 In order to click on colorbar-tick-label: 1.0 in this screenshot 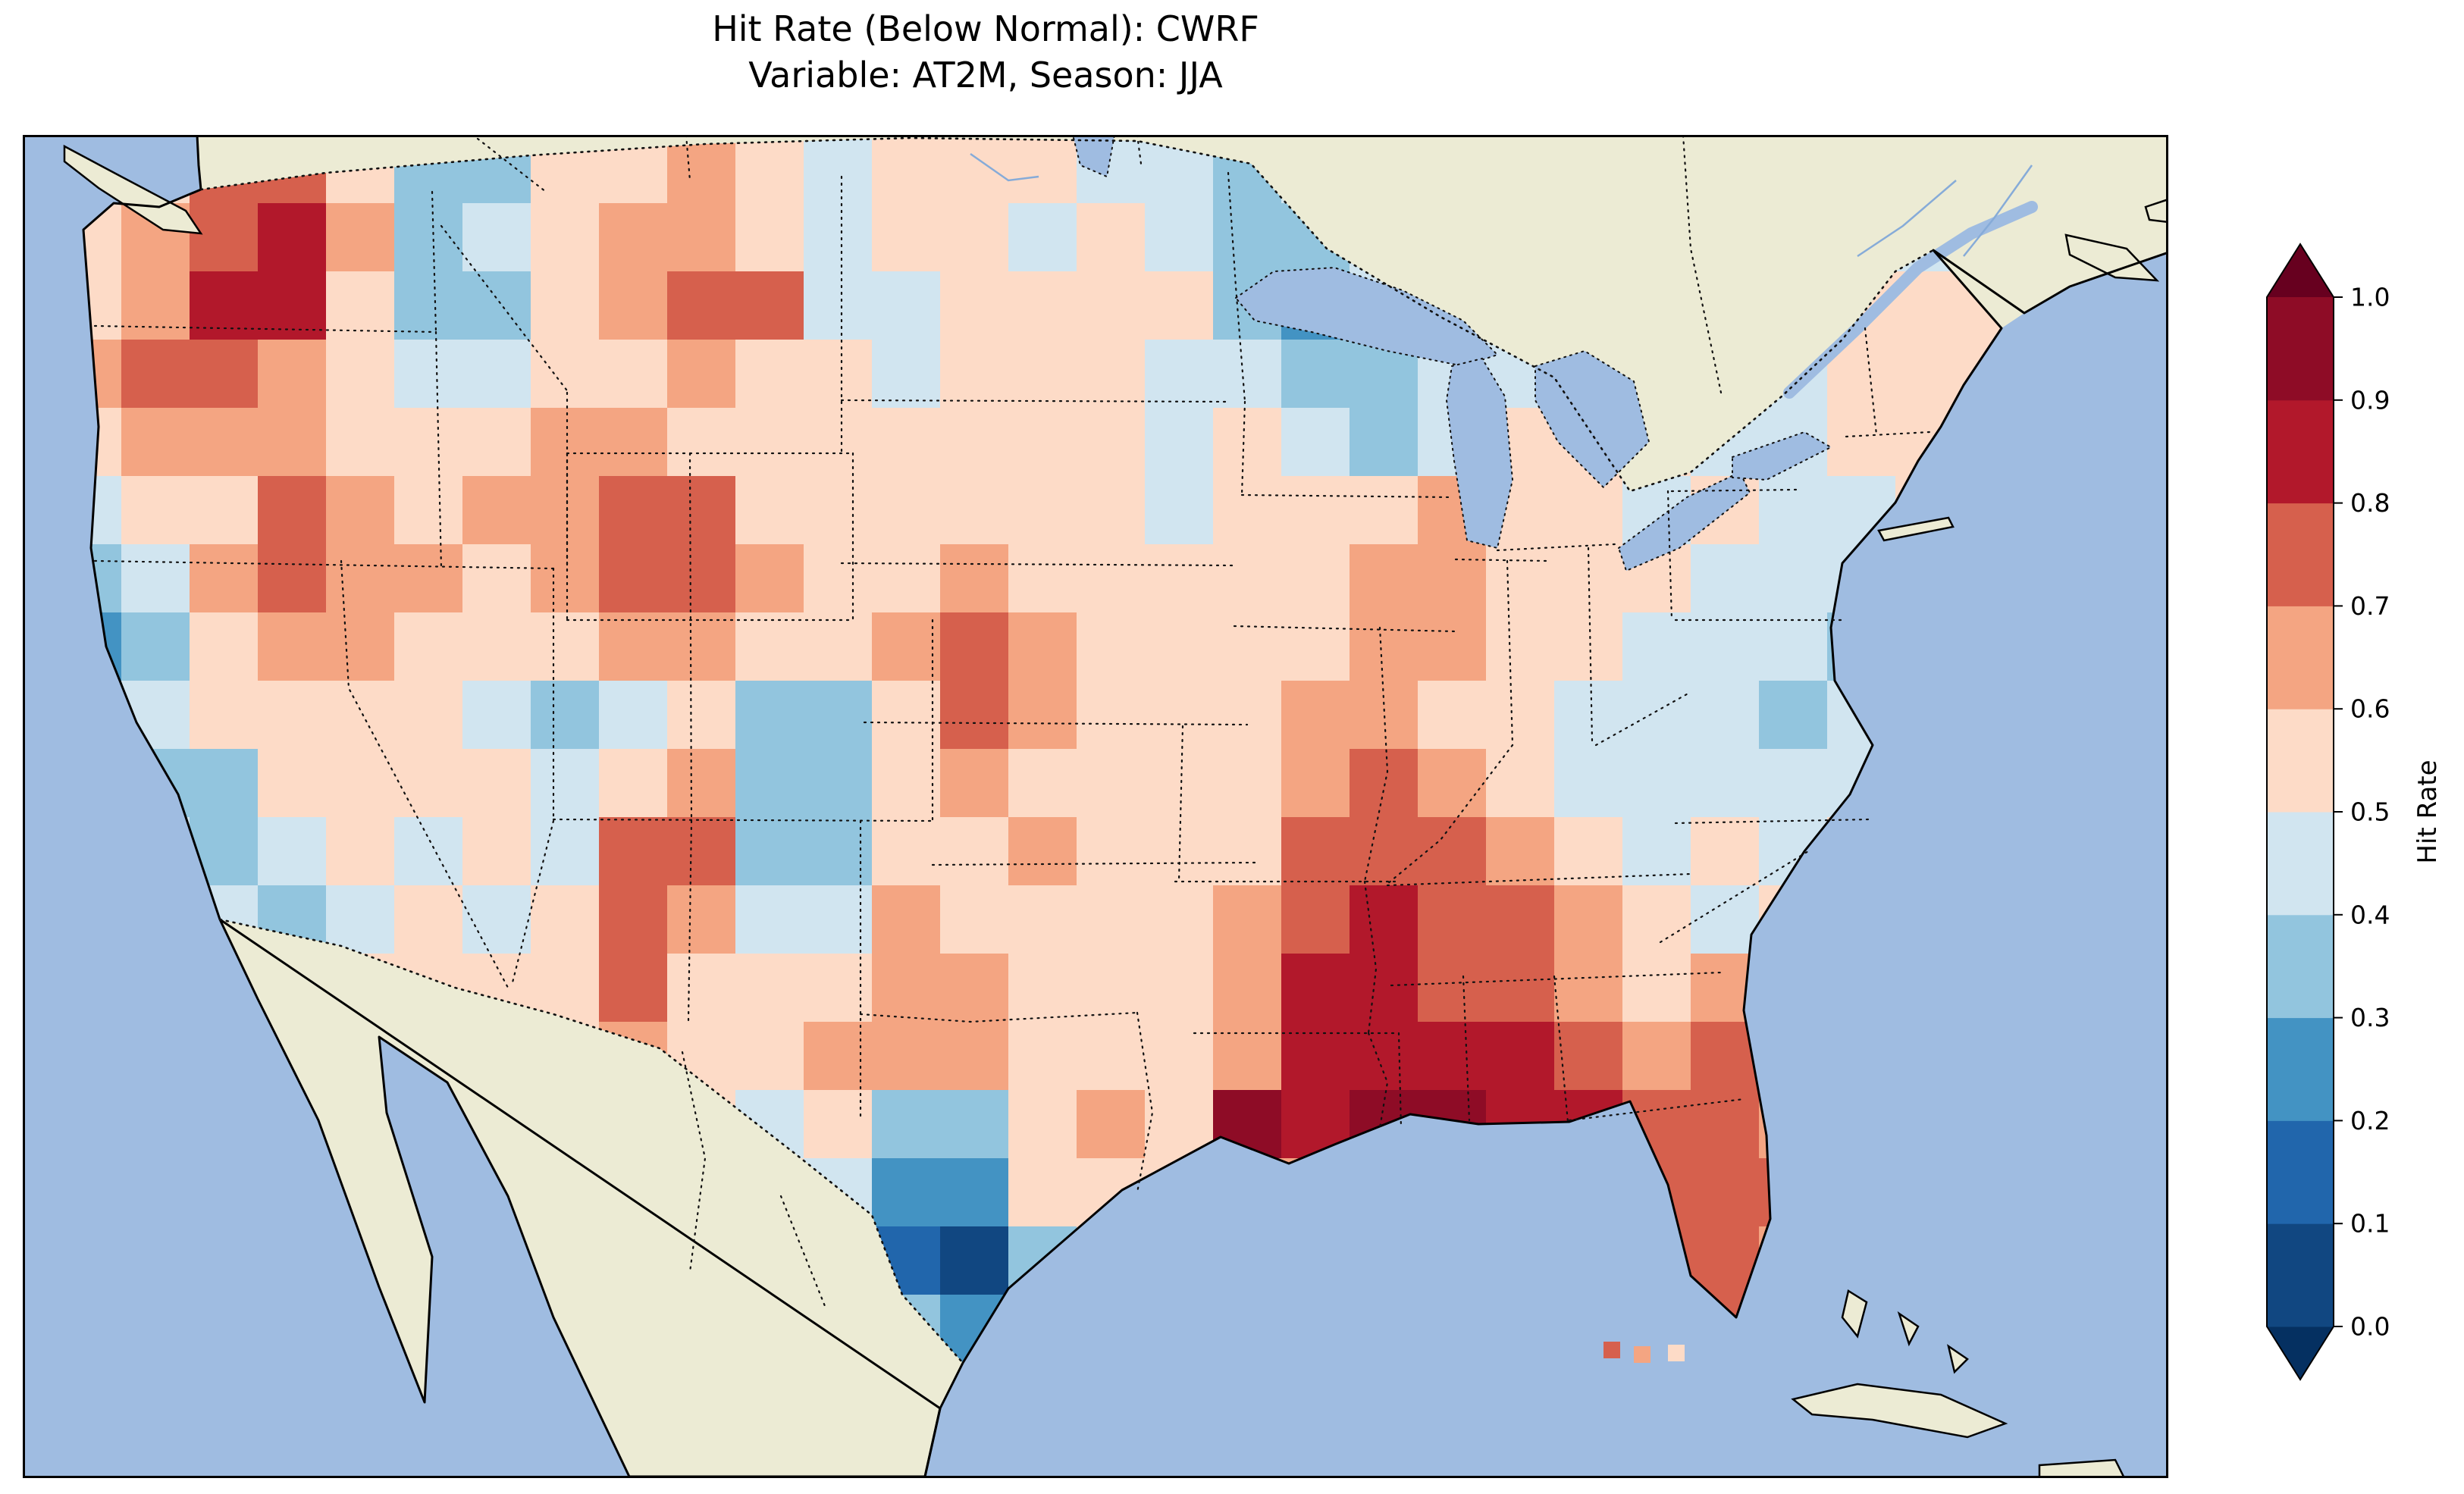, I will do `click(2370, 297)`.